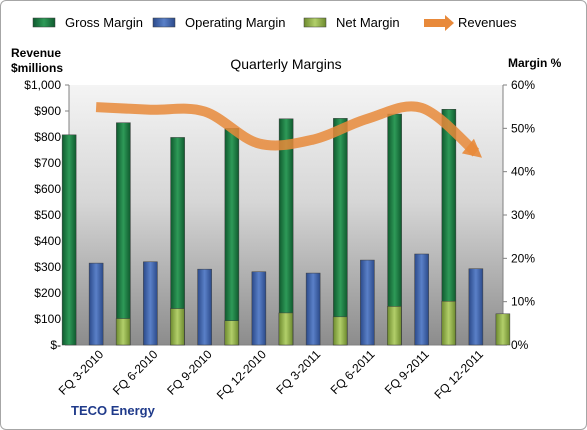 This screenshot has width=587, height=430. Describe the element at coordinates (47, 241) in the screenshot. I see `left-tick-label: $400` at that location.